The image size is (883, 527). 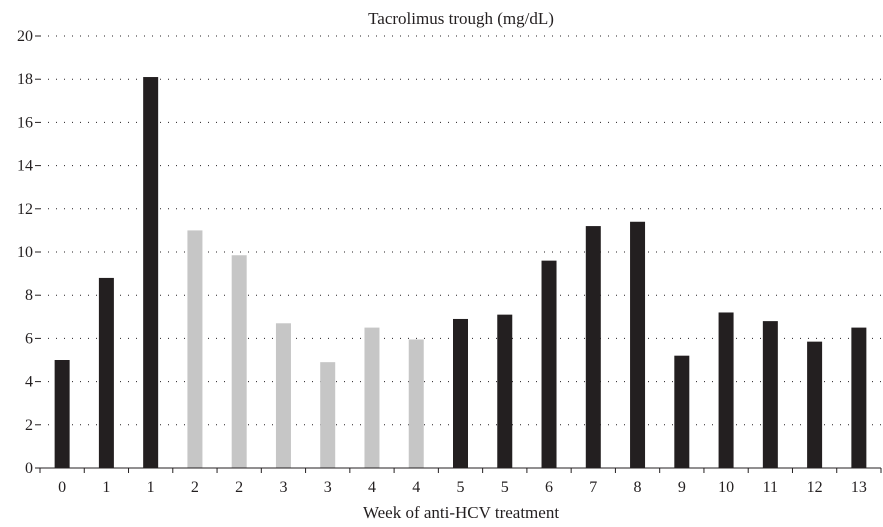 What do you see at coordinates (25, 209) in the screenshot?
I see `y-tick-label: 12` at bounding box center [25, 209].